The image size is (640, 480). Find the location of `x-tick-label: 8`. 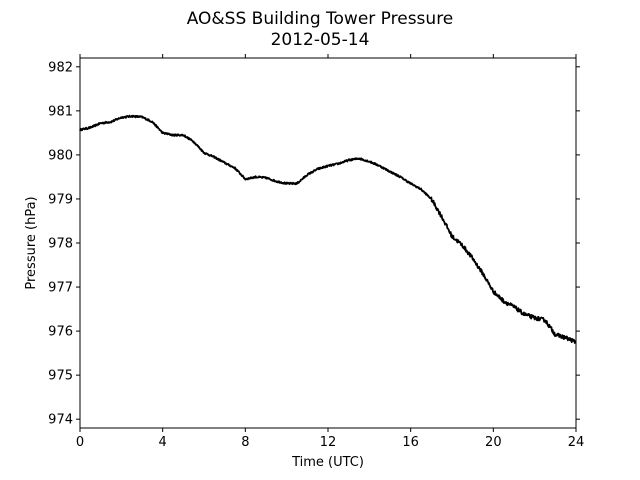

x-tick-label: 8 is located at coordinates (245, 442).